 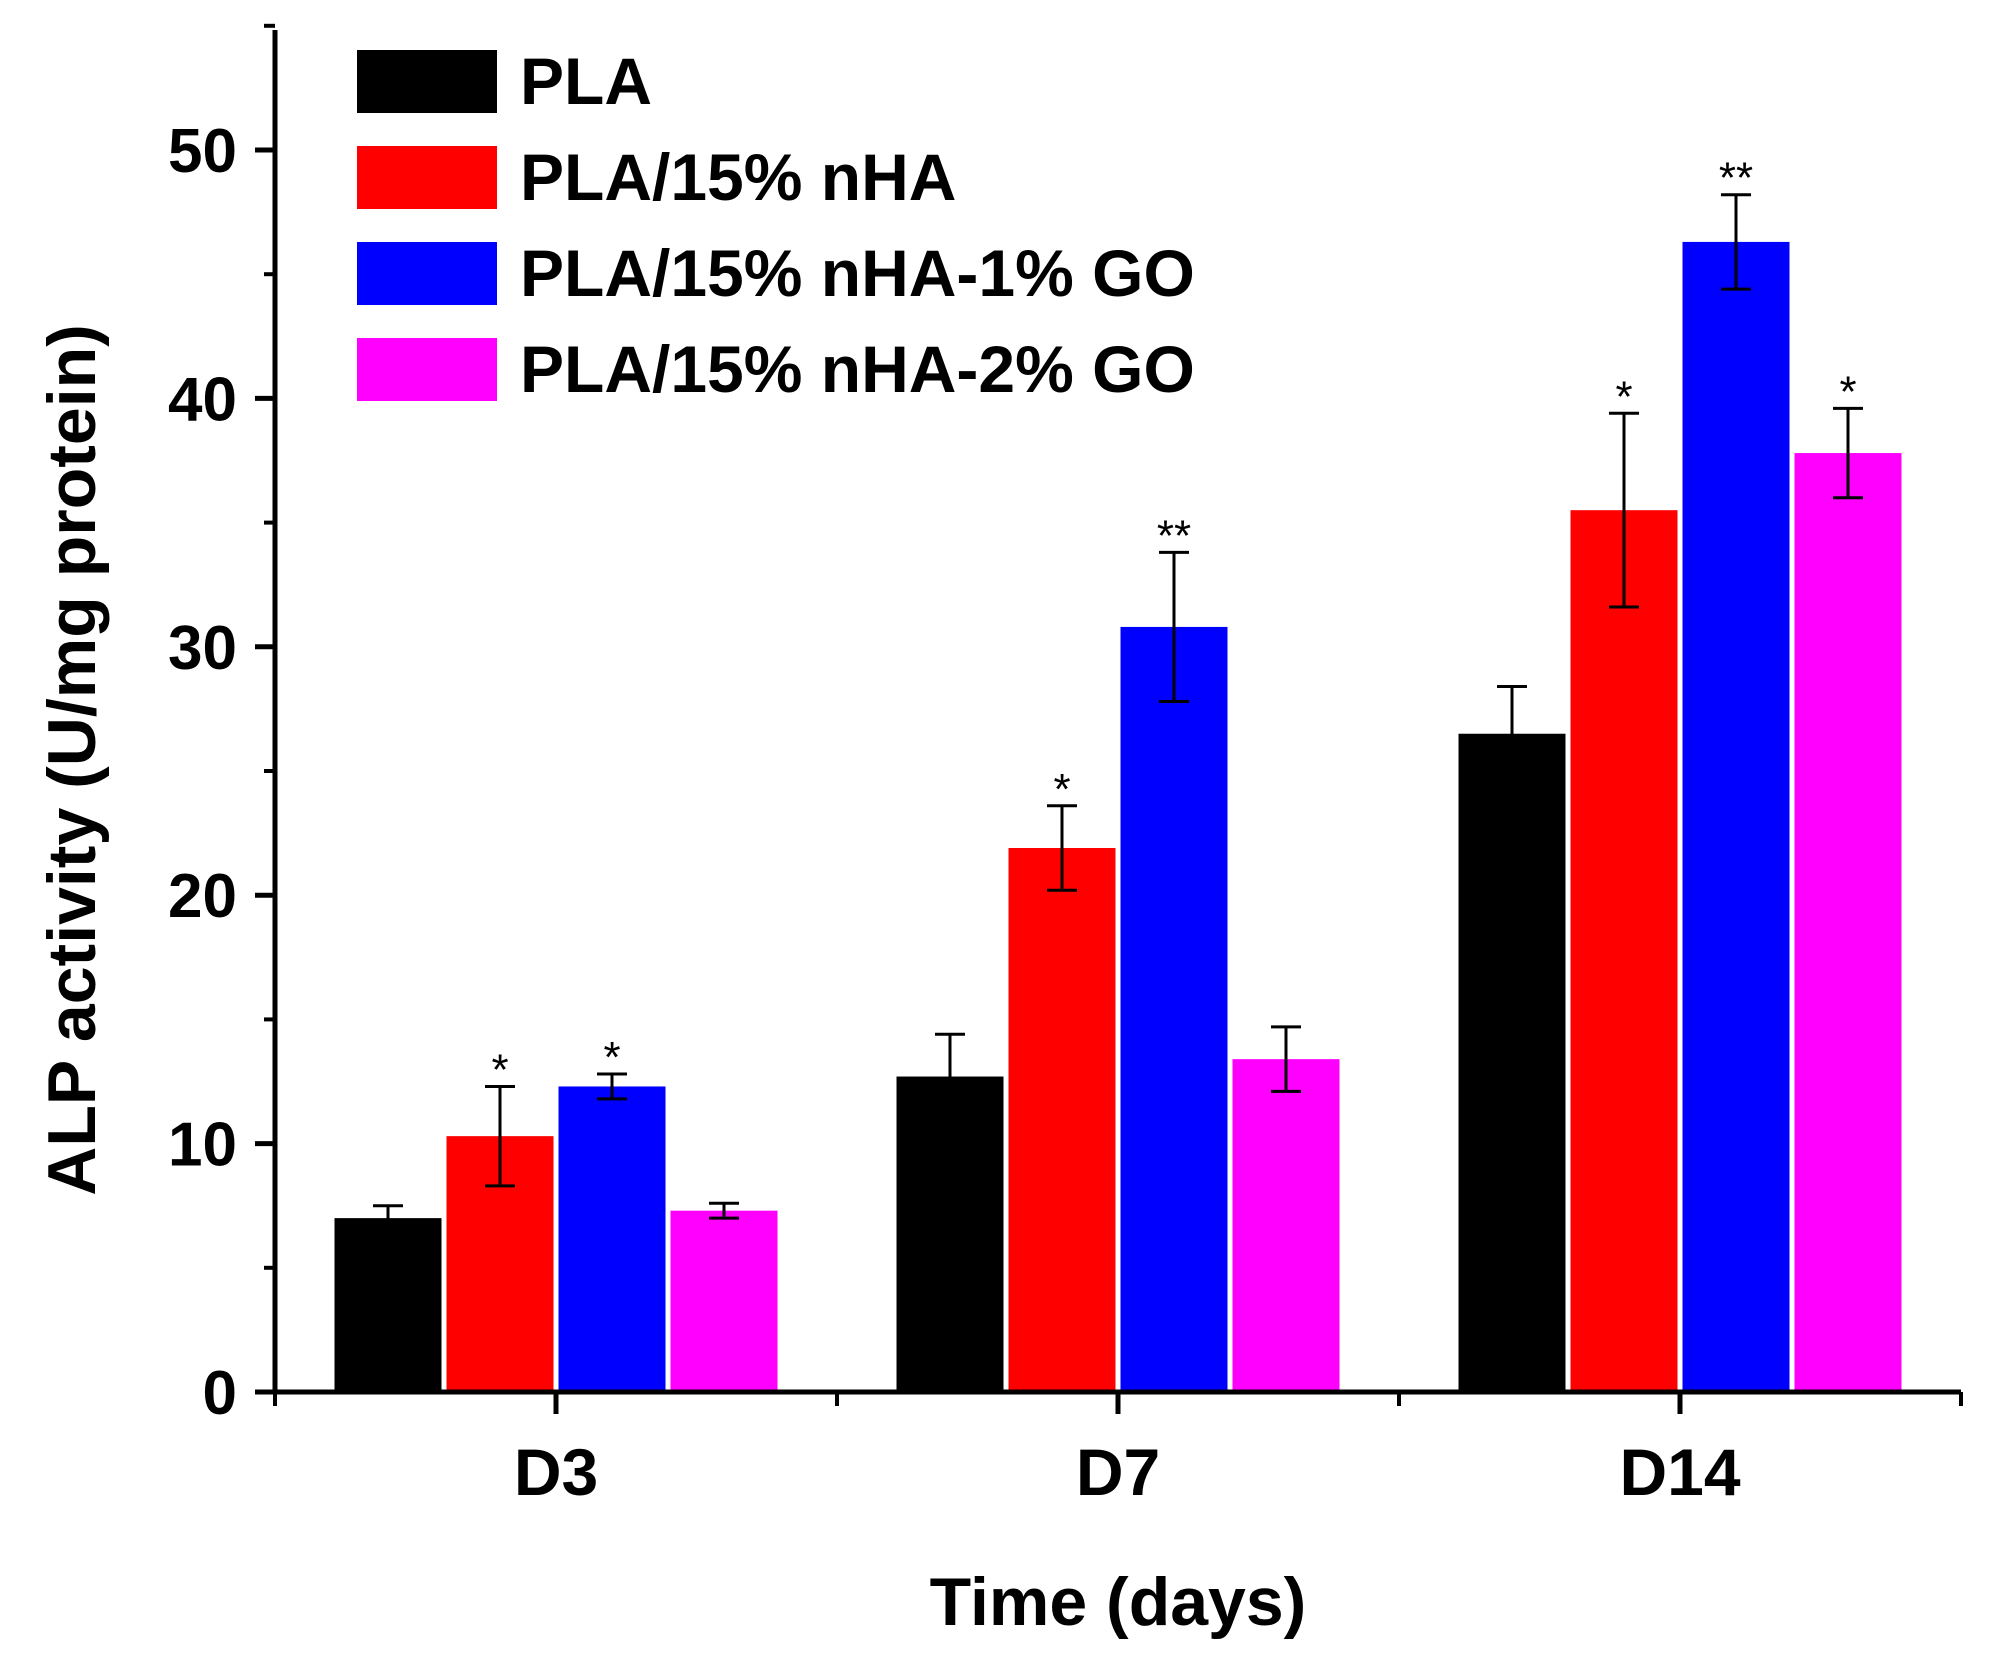 What do you see at coordinates (72, 760) in the screenshot?
I see `y-axis-title: ALP activity (U/mg protein)` at bounding box center [72, 760].